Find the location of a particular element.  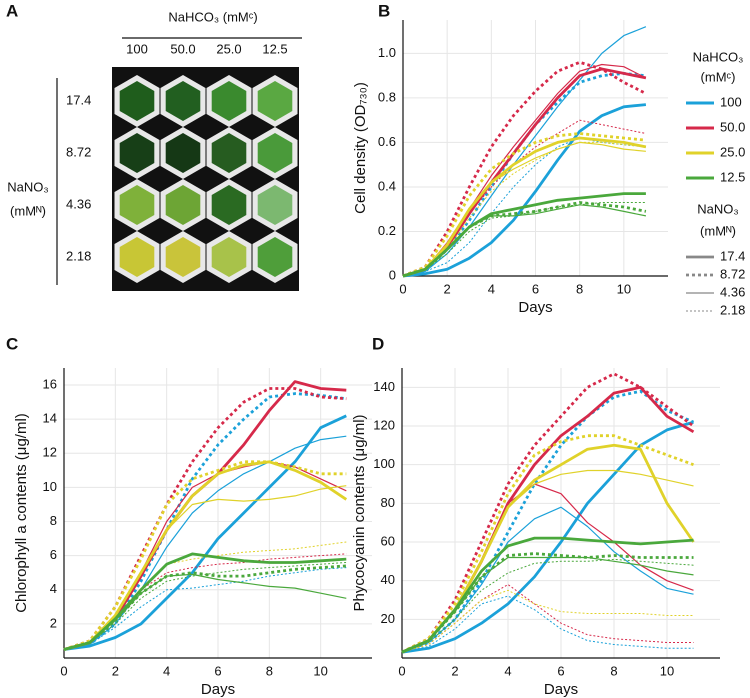

legend-title: NaNO₃ is located at coordinates (717, 208).